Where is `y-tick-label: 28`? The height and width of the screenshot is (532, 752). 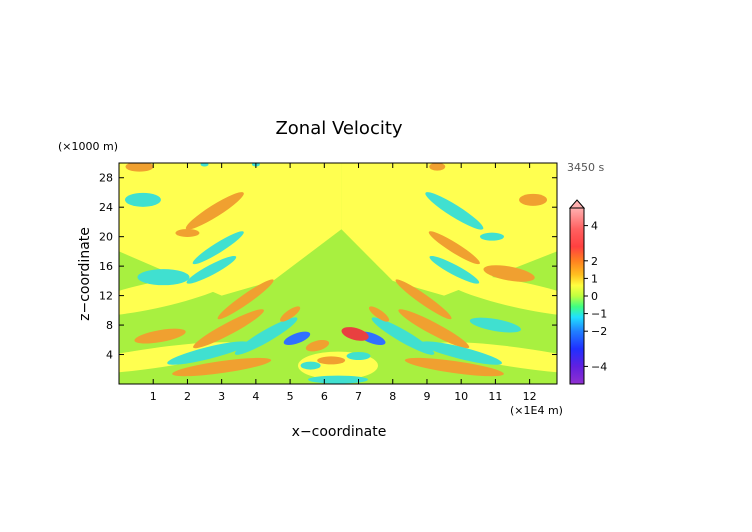 y-tick-label: 28 is located at coordinates (106, 178).